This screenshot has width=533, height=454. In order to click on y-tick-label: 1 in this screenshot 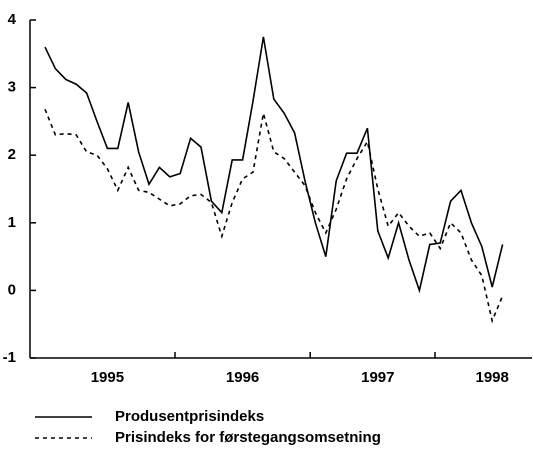, I will do `click(12, 222)`.